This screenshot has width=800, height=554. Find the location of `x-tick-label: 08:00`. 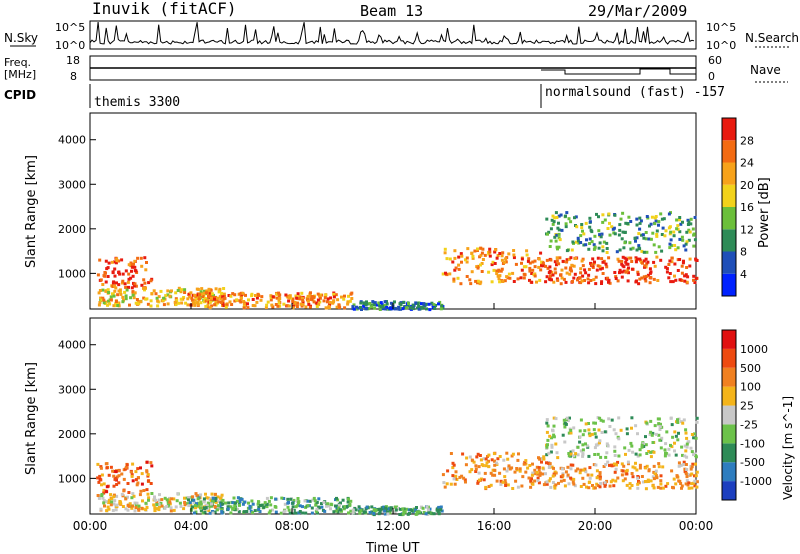

x-tick-label: 08:00 is located at coordinates (292, 526).